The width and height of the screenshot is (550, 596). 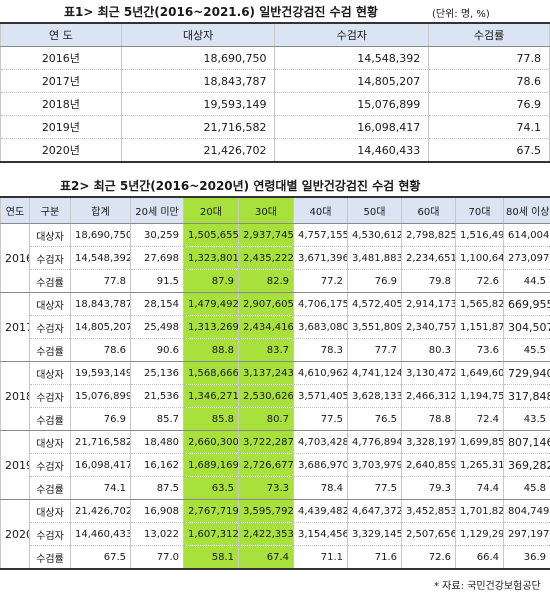 I want to click on value-cell: 78.3, so click(x=320, y=350).